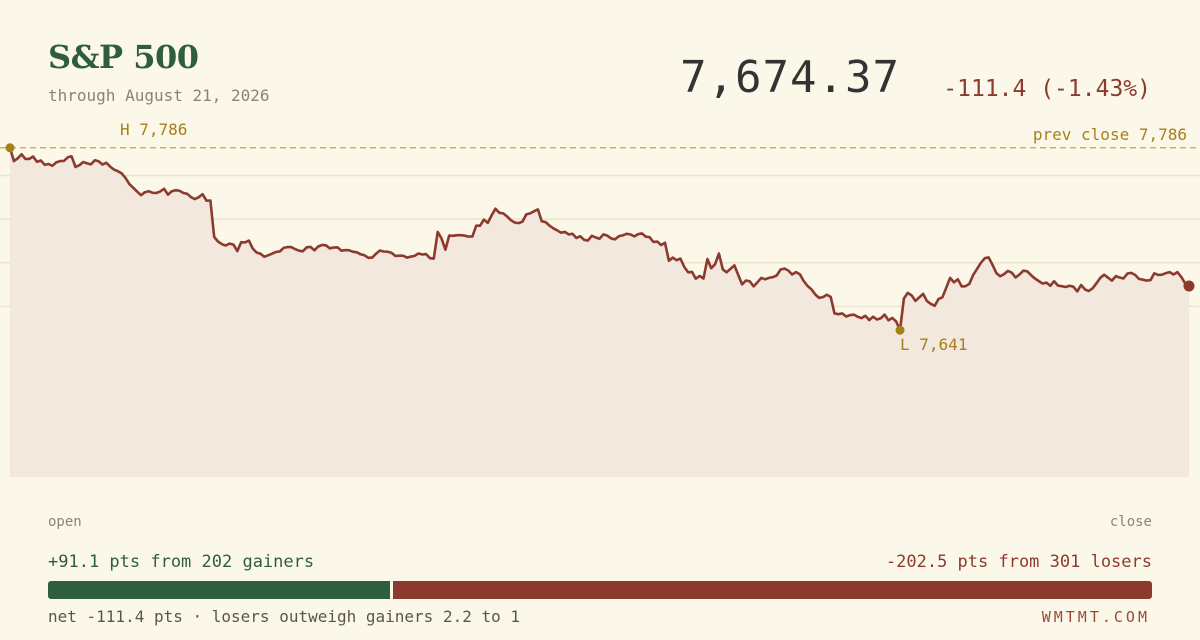 The height and width of the screenshot is (640, 1200). What do you see at coordinates (1130, 522) in the screenshot?
I see `axis-close-label: close` at bounding box center [1130, 522].